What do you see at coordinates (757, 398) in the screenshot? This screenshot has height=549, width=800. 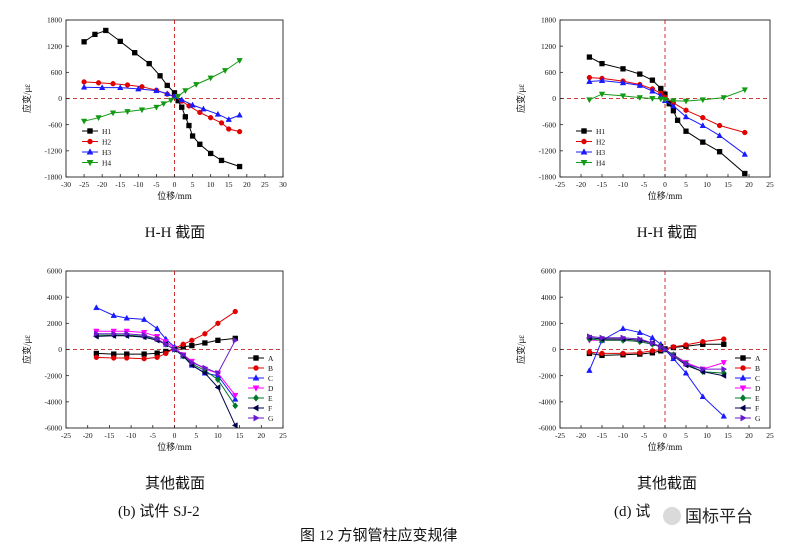 I see `legend-label: E` at bounding box center [757, 398].